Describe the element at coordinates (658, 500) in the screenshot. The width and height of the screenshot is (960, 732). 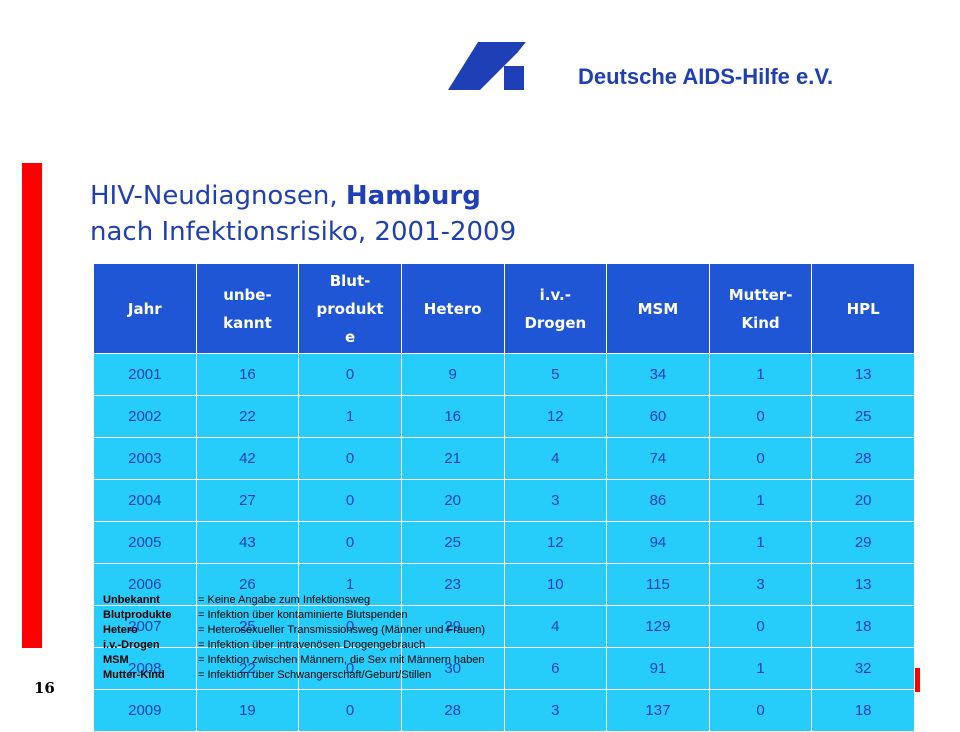
I see `table-cell: 86` at that location.